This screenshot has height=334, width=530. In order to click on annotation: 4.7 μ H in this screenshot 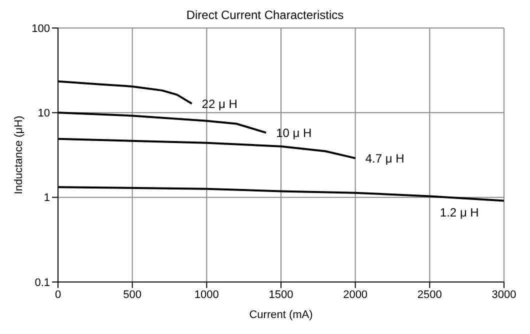, I will do `click(384, 158)`.